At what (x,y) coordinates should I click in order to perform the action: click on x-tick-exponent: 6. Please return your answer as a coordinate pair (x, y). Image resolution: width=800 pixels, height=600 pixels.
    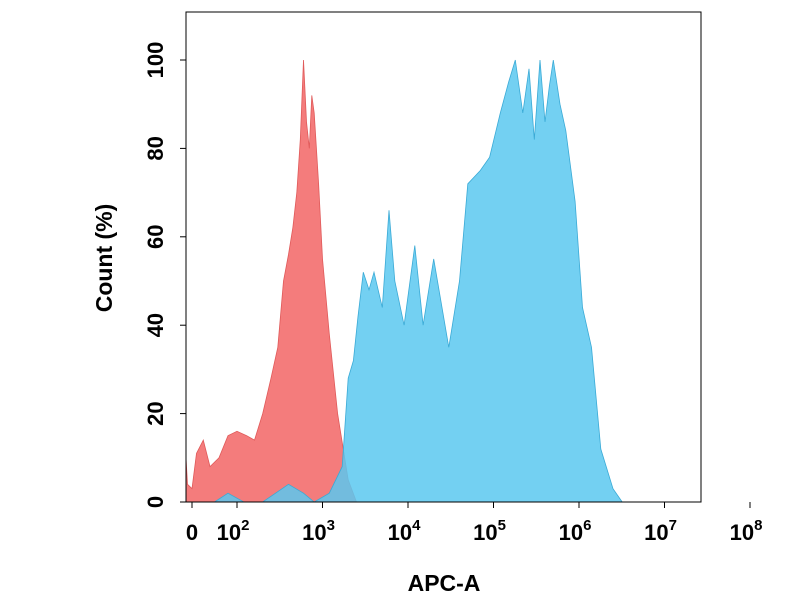
    Looking at the image, I should click on (587, 525).